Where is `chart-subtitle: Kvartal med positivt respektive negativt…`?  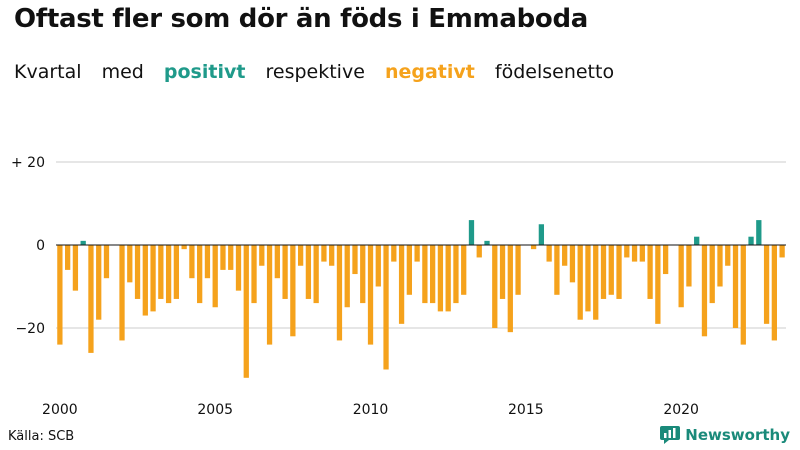
chart-subtitle: Kvartal med positivt respektive negativt… is located at coordinates (321, 72).